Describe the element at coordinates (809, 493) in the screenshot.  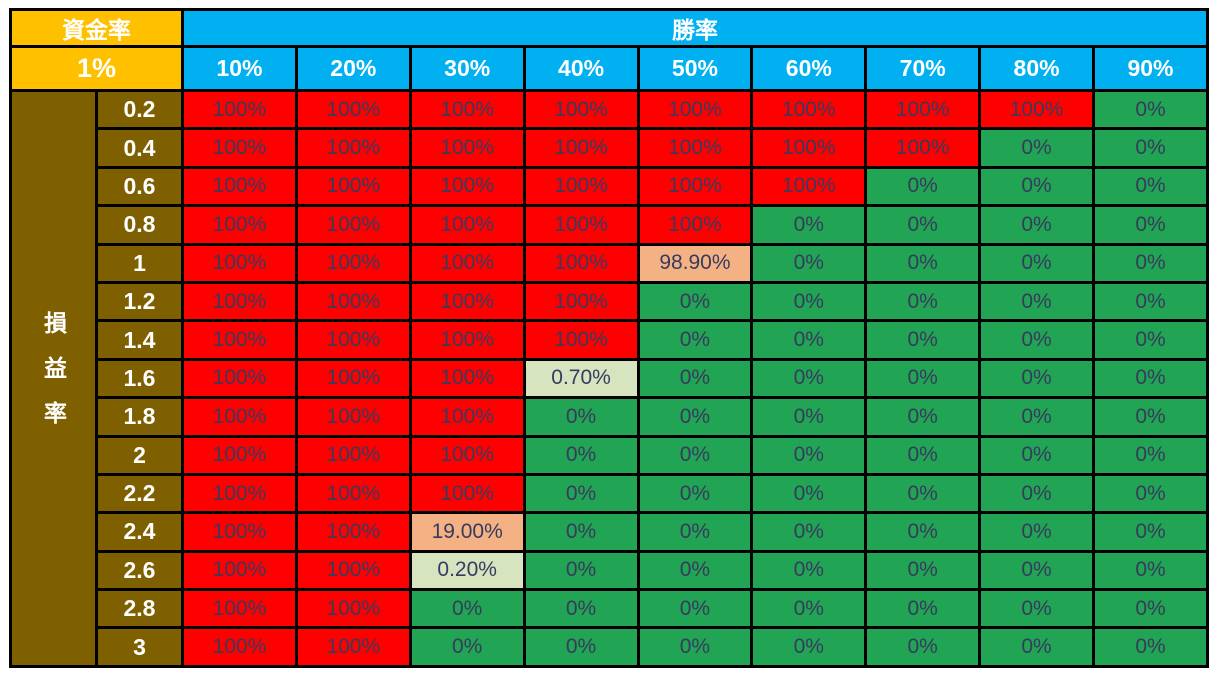
I see `cell-2.2-60pct: 0%` at that location.